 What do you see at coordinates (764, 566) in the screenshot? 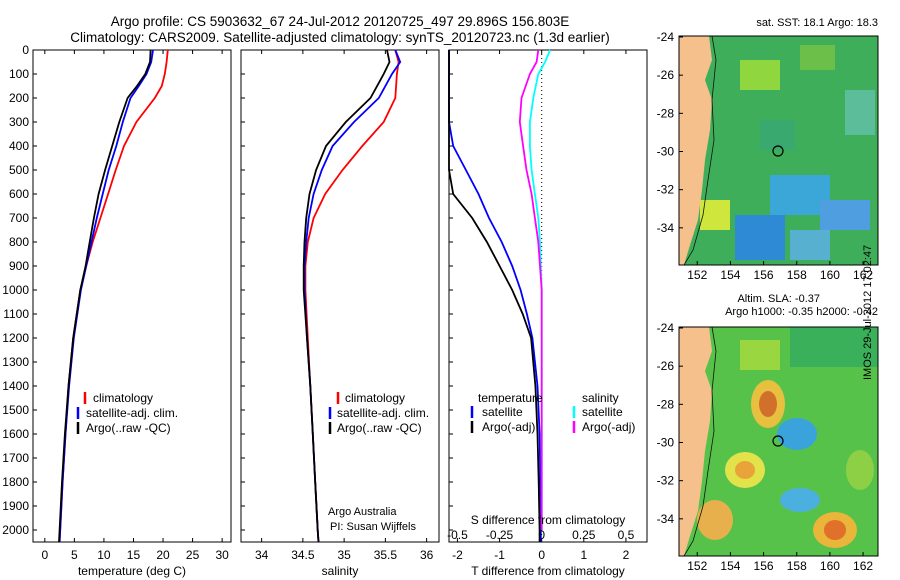
I see `lon-tick-label: 156` at bounding box center [764, 566].